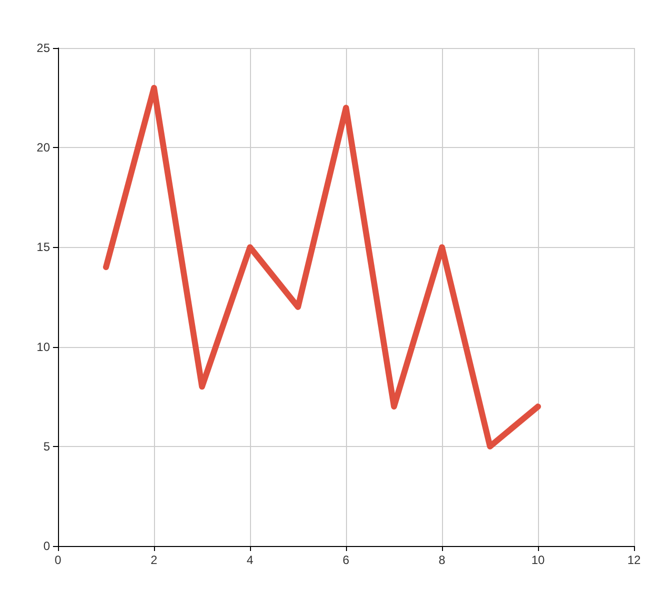 The width and height of the screenshot is (672, 594). I want to click on x-tick-label: 2, so click(154, 560).